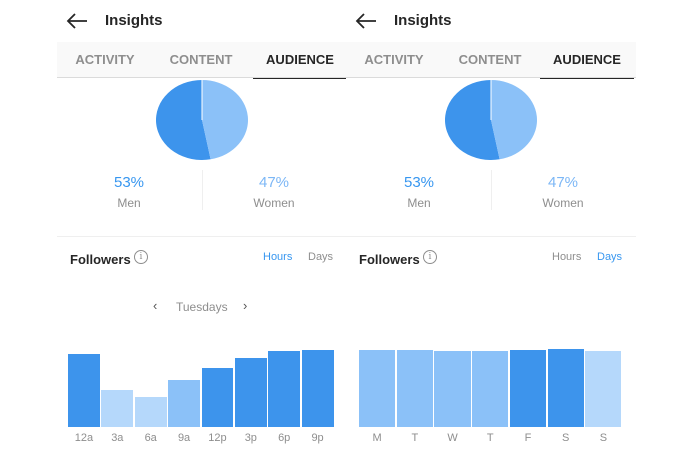 This screenshot has height=454, width=681. I want to click on x-tick-label: M, so click(377, 438).